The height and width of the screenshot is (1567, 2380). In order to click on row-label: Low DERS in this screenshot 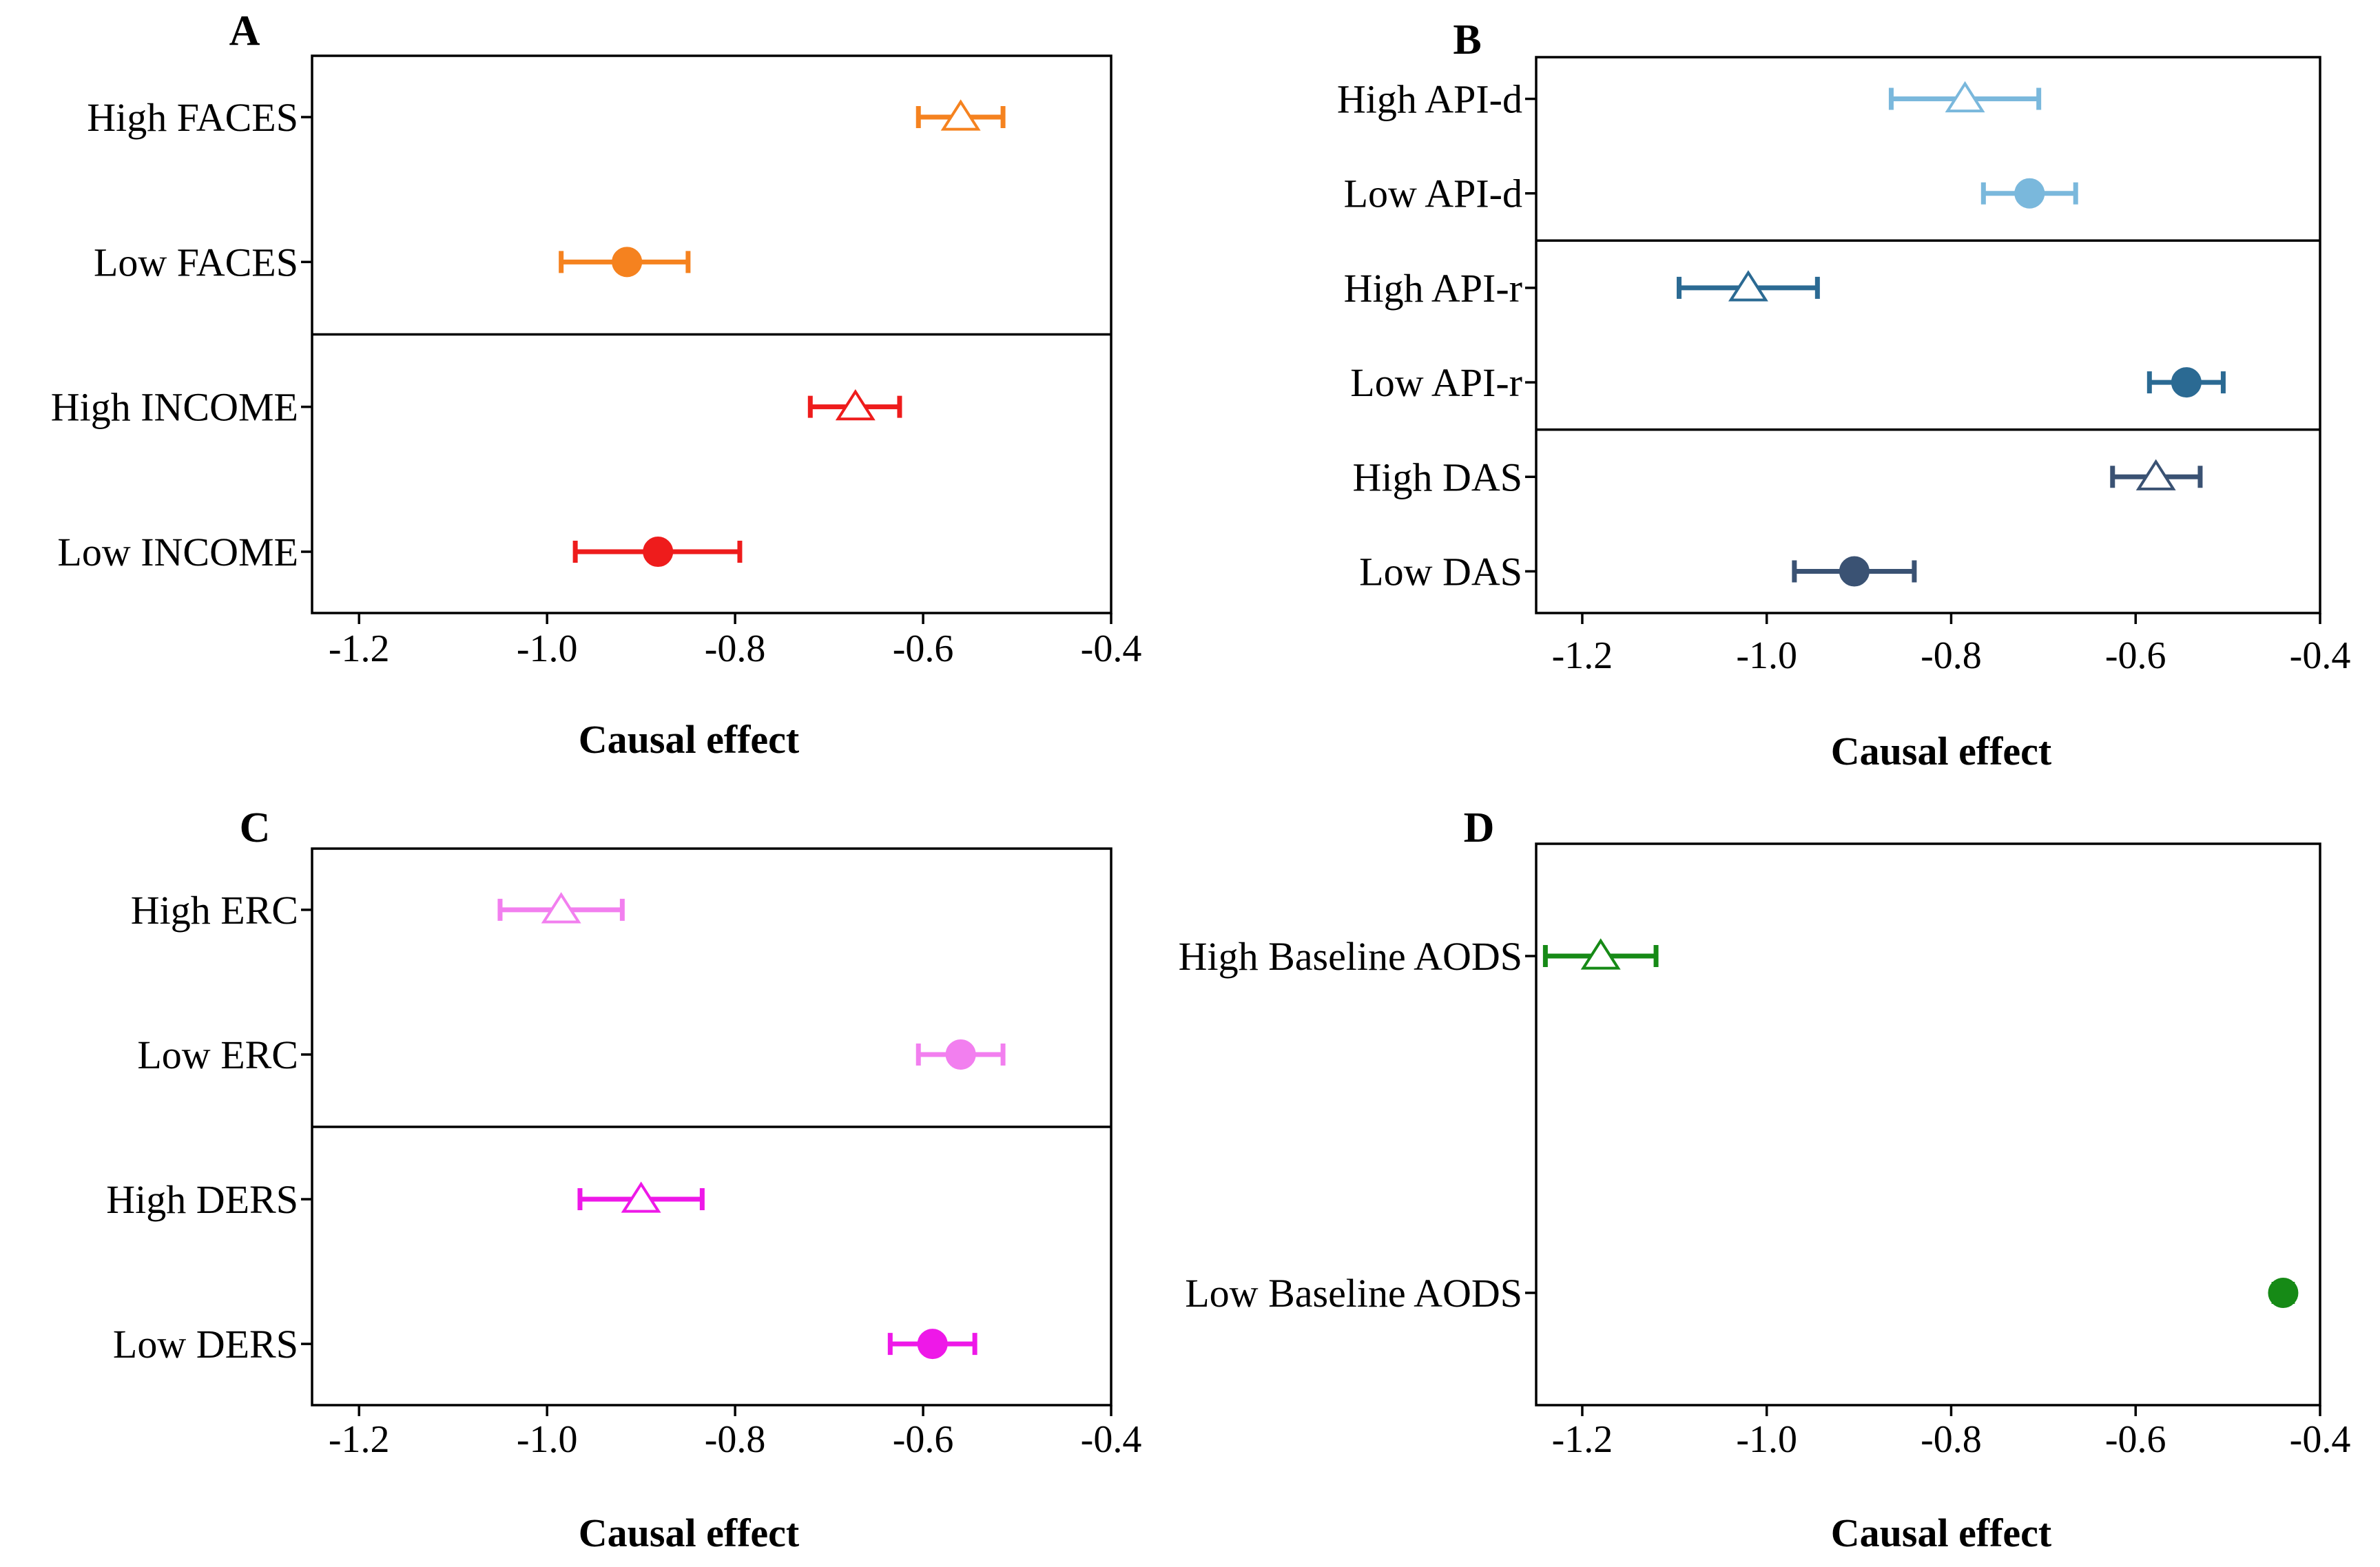, I will do `click(205, 1344)`.